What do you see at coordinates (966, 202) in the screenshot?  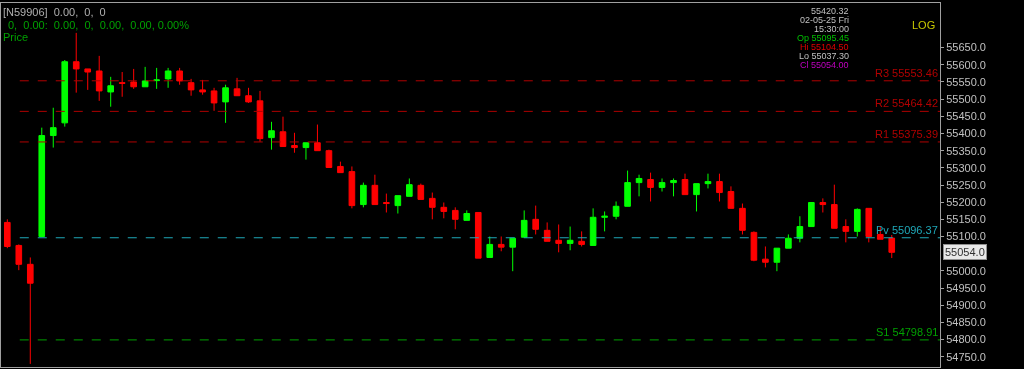 I see `y-tick-label: 55200.0` at bounding box center [966, 202].